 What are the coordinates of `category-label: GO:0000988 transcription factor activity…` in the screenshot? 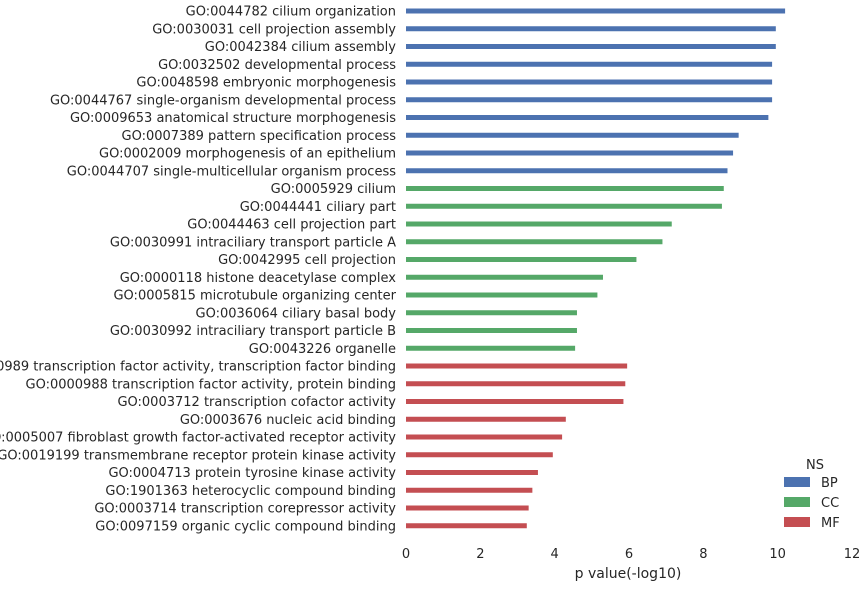 It's located at (211, 384).